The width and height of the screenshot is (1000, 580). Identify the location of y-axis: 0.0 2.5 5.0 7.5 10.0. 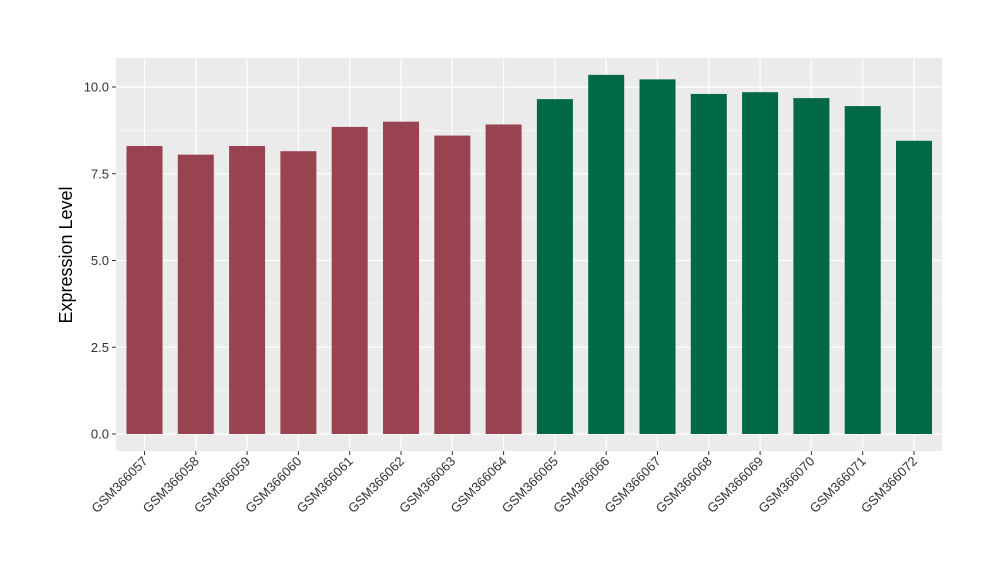
(100, 261).